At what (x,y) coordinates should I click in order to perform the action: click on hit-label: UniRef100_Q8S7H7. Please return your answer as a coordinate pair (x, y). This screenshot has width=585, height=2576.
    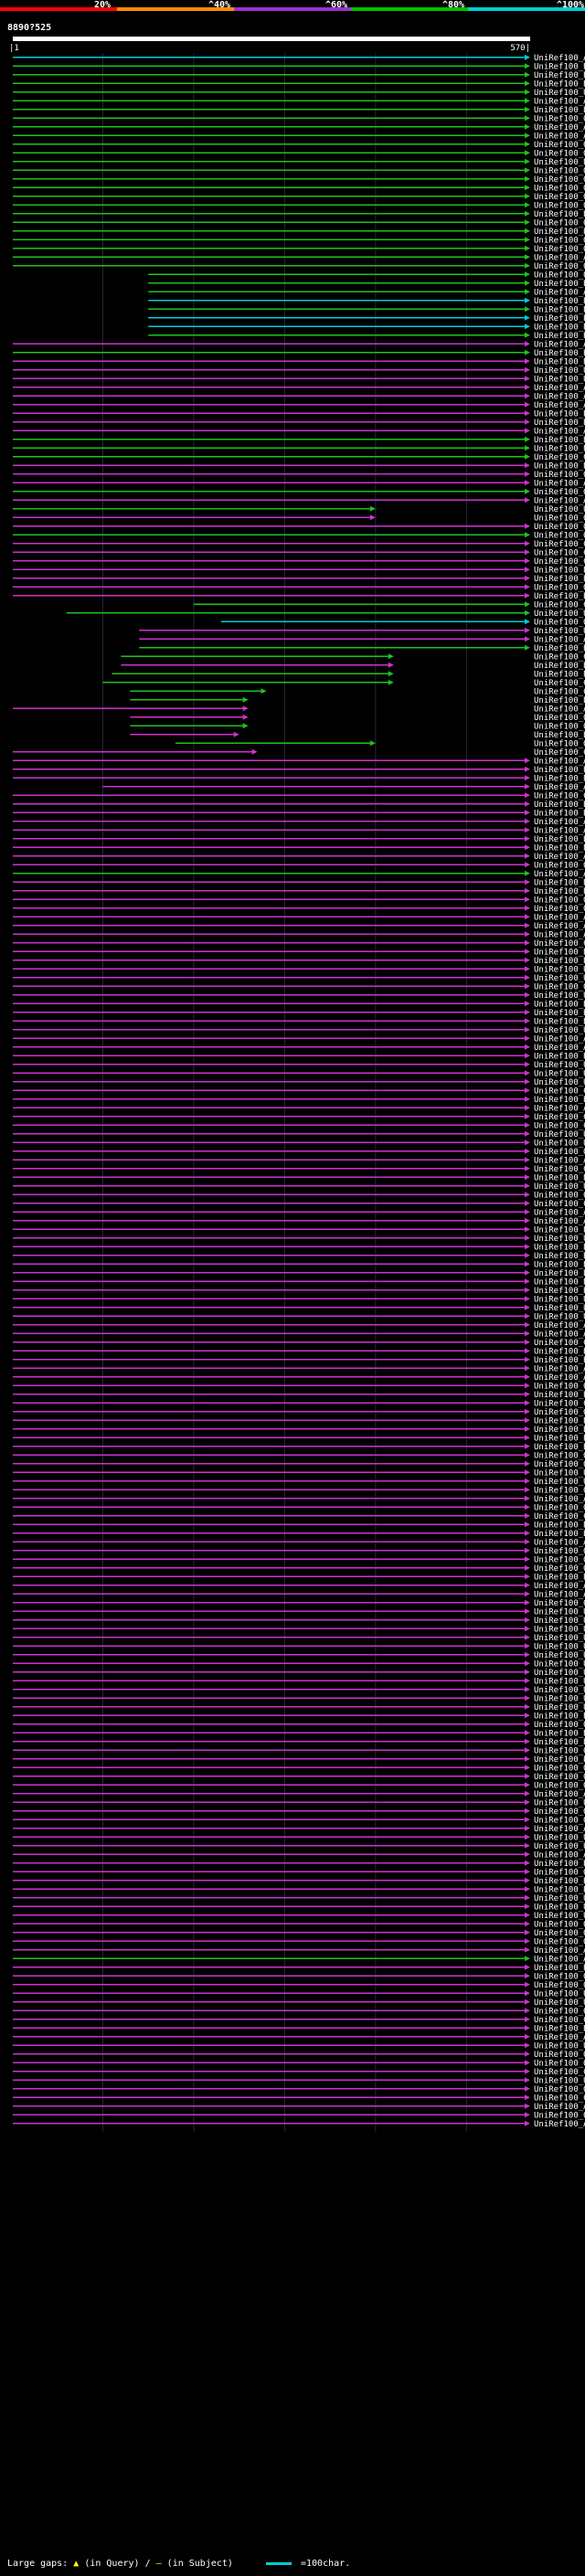
    Looking at the image, I should click on (560, 726).